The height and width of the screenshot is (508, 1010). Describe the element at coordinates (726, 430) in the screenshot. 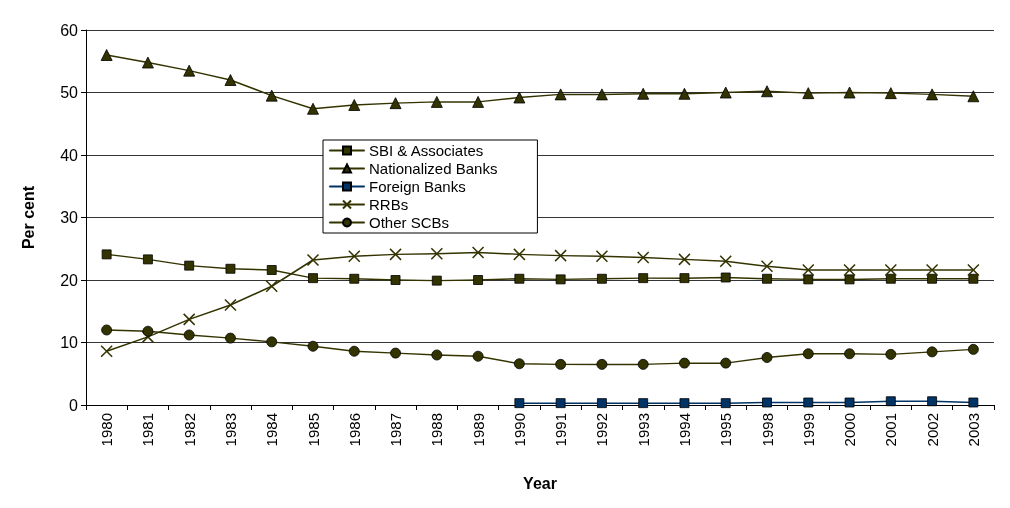

I see `x-tick-label: 1995` at that location.